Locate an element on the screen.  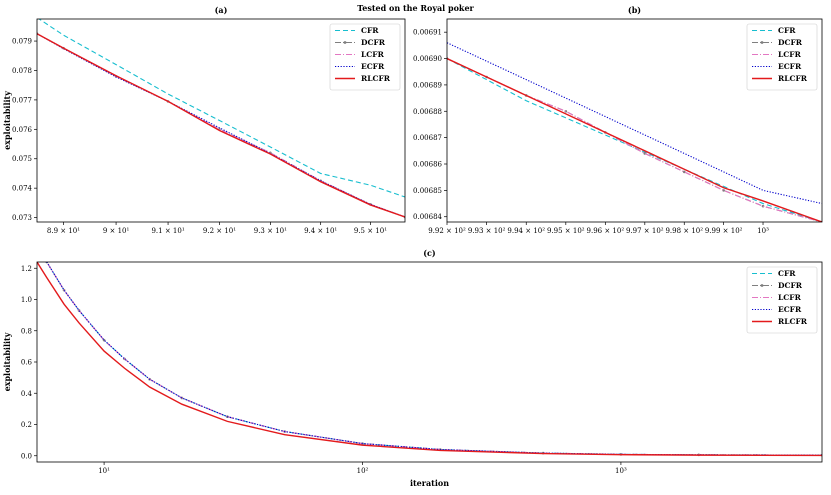
y-tick-label: 0.00690 is located at coordinates (427, 59).